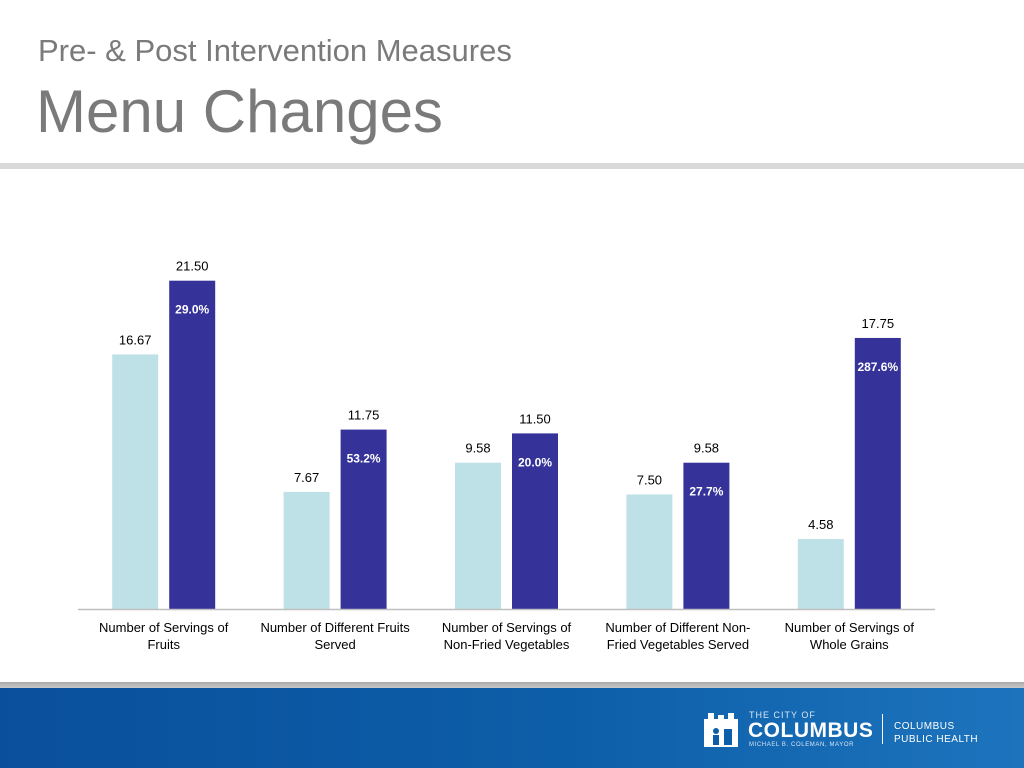 Image resolution: width=1024 pixels, height=768 pixels. Describe the element at coordinates (849, 644) in the screenshot. I see `category-label-5-line-2: Whole Grains` at that location.